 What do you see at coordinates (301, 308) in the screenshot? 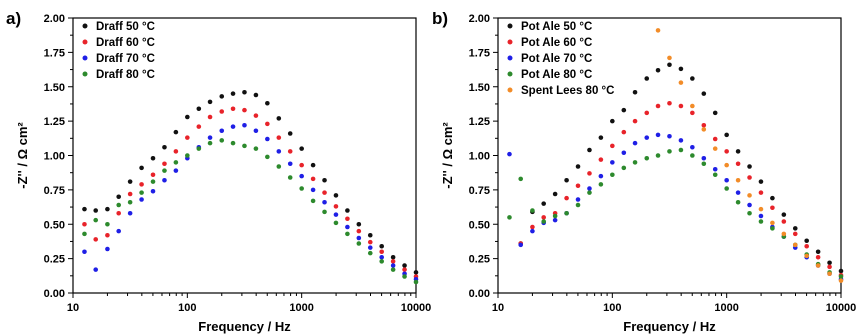
I see `panel-a-x-tick-label: 1000` at bounding box center [301, 308].